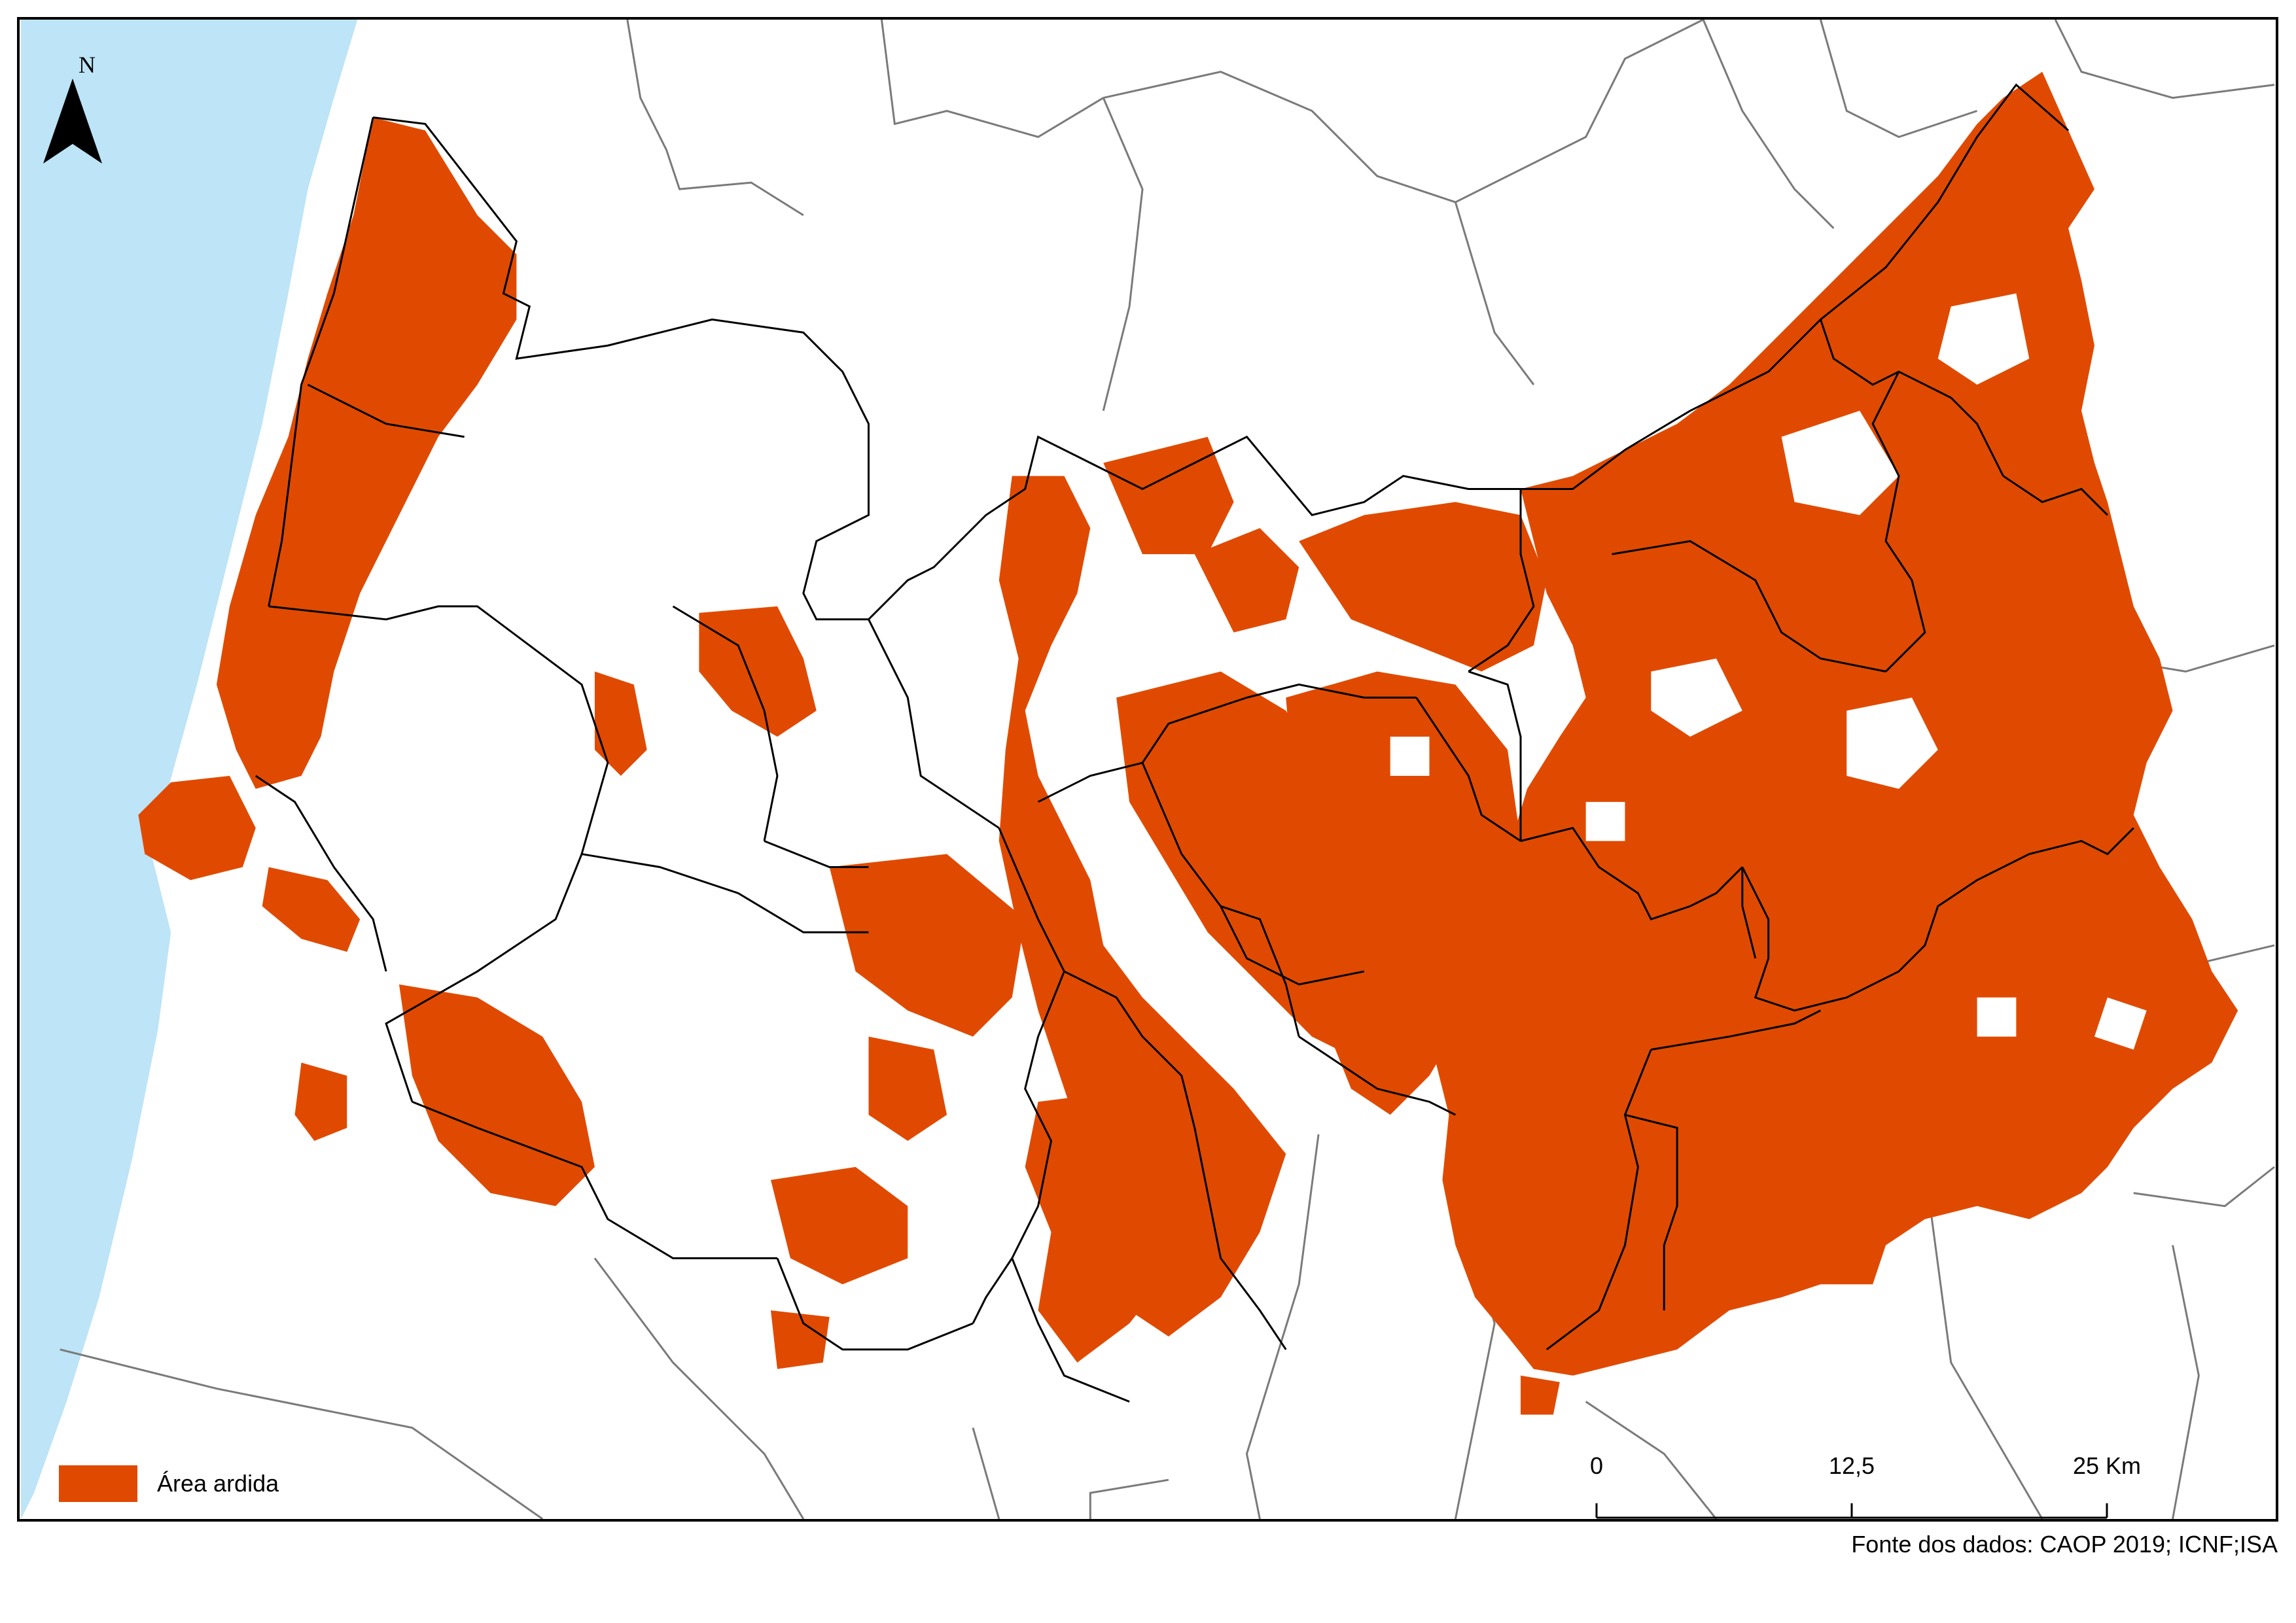 The image size is (2296, 1623). I want to click on data-source-text: Fonte dos dados: CAOP 2019; ICNF;ISA, so click(2064, 1545).